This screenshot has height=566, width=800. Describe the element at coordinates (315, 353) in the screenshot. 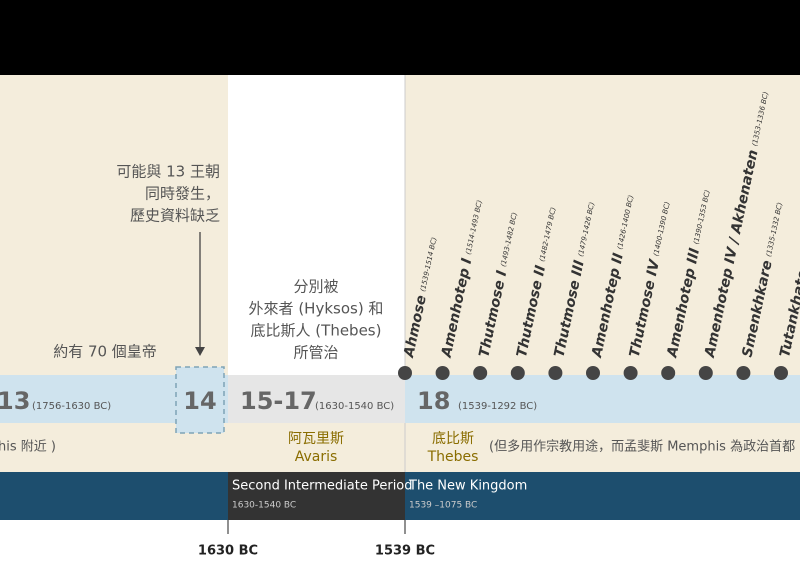

I see `note: 所管治` at that location.